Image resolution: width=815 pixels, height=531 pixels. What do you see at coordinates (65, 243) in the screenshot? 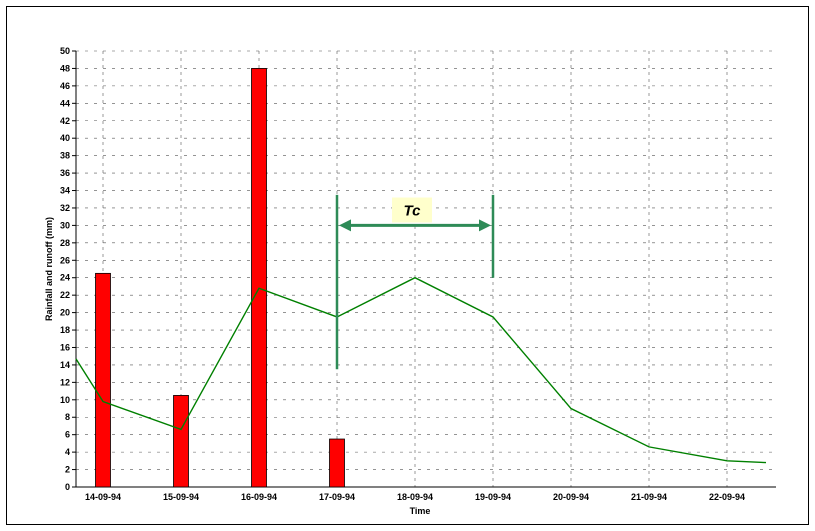
I see `y-tick-label: 28` at bounding box center [65, 243].